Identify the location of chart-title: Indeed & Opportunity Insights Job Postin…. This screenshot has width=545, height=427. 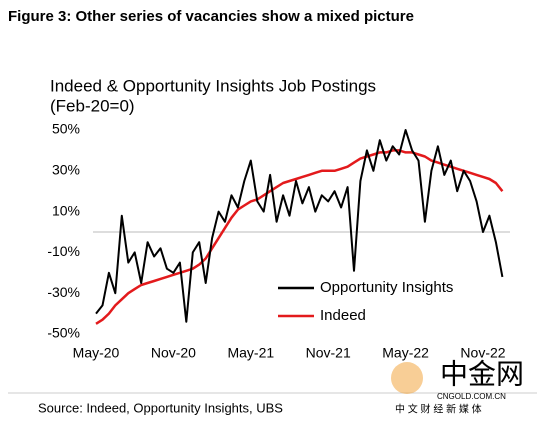
(213, 85).